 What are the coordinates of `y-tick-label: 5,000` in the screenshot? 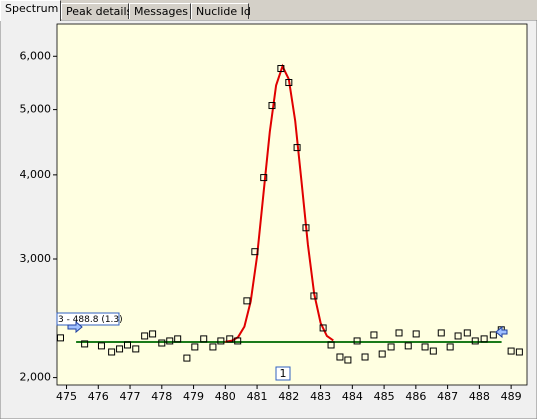 It's located at (36, 109).